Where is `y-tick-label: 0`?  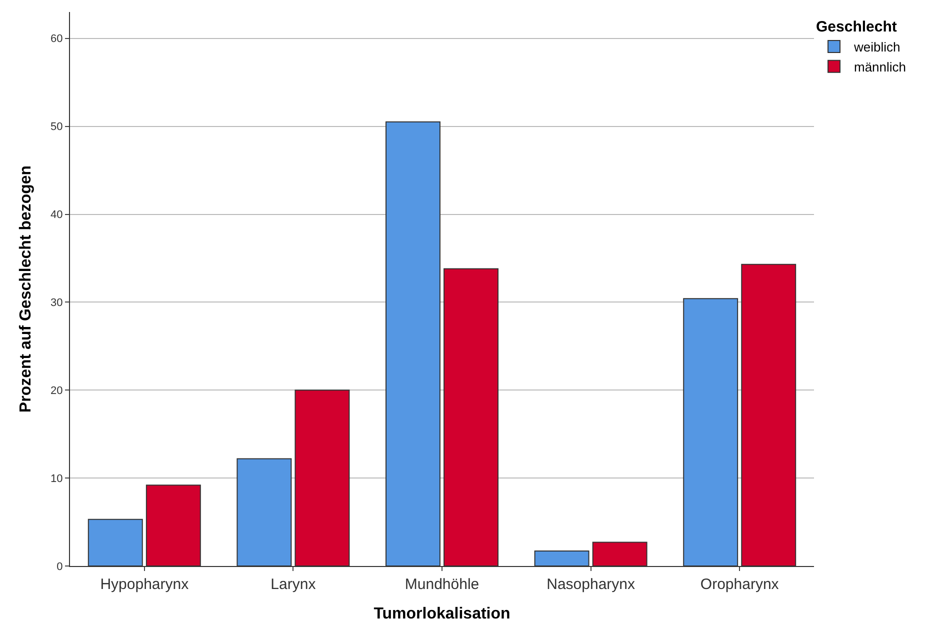 y-tick-label: 0 is located at coordinates (59, 566).